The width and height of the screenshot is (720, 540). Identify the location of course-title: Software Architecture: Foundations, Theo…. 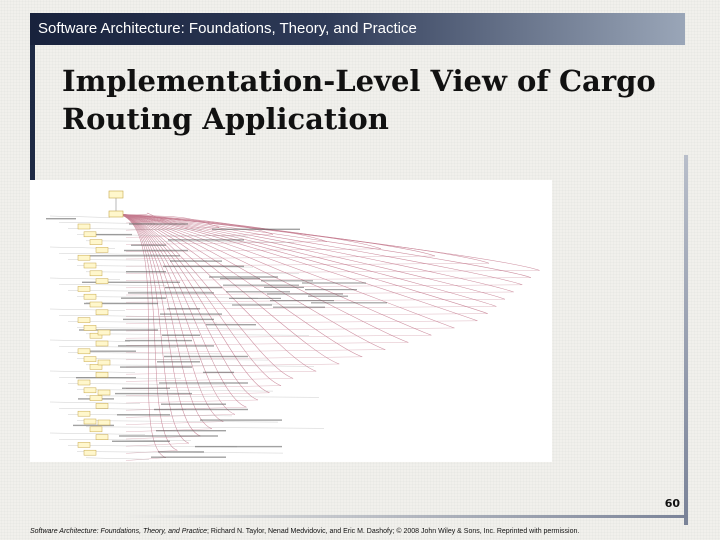
(227, 28).